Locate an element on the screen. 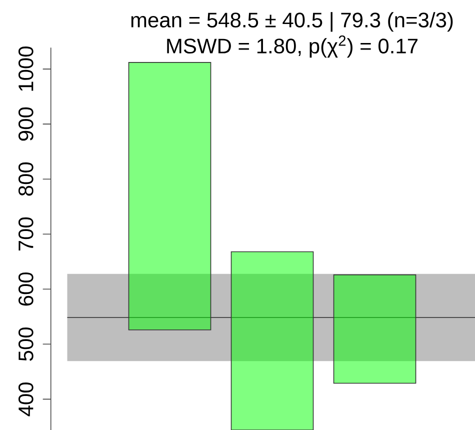 The width and height of the screenshot is (475, 430). y-tick-label: 400 is located at coordinates (26, 399).